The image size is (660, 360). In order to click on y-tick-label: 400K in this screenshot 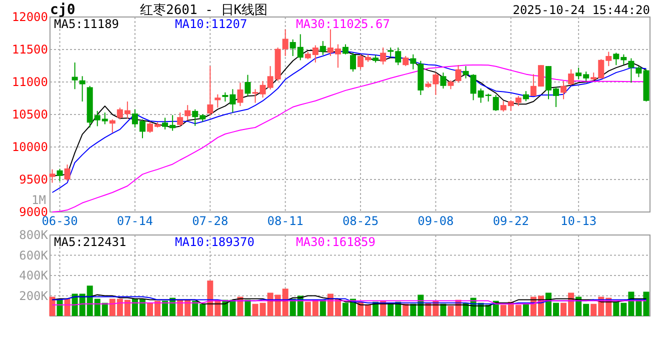, I will do `click(34, 275)`.